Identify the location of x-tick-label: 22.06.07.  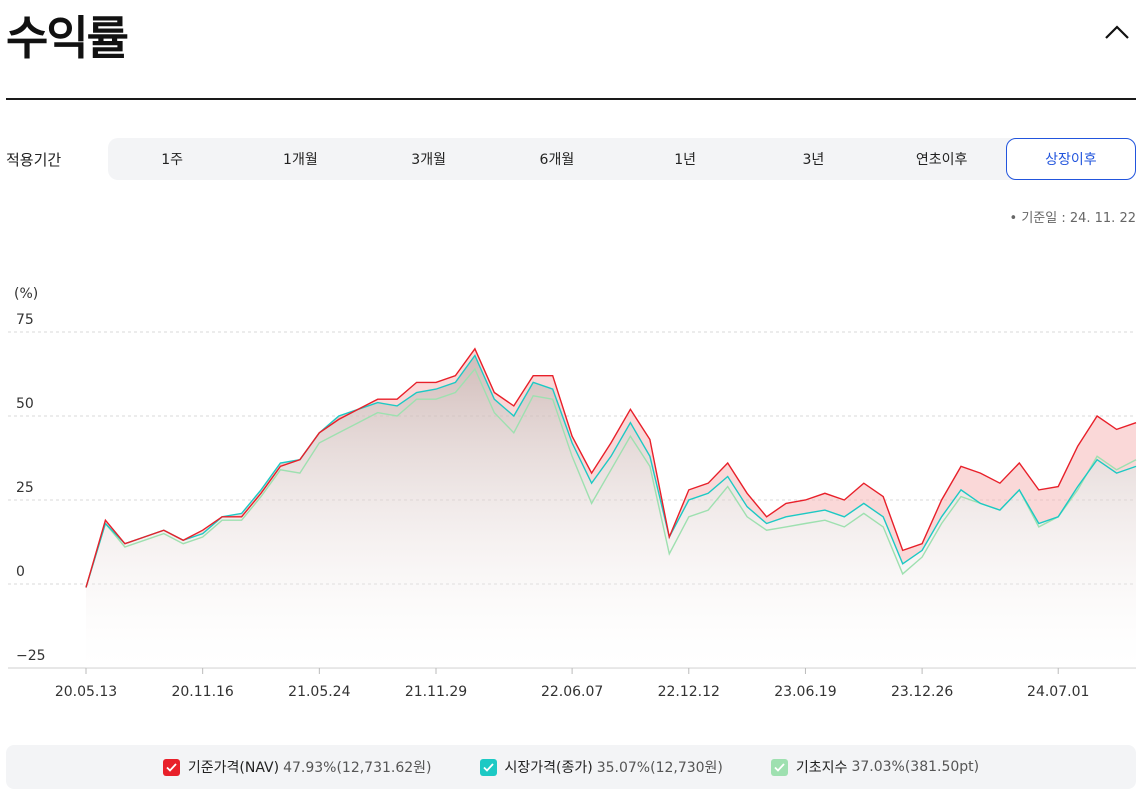
(572, 692).